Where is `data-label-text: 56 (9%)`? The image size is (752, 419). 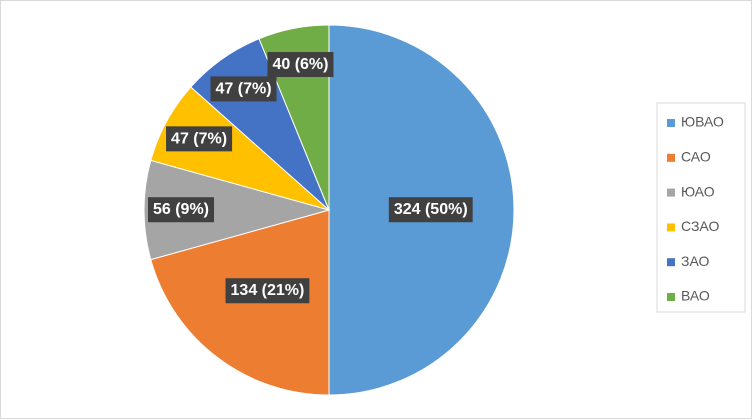
data-label-text: 56 (9%) is located at coordinates (181, 209).